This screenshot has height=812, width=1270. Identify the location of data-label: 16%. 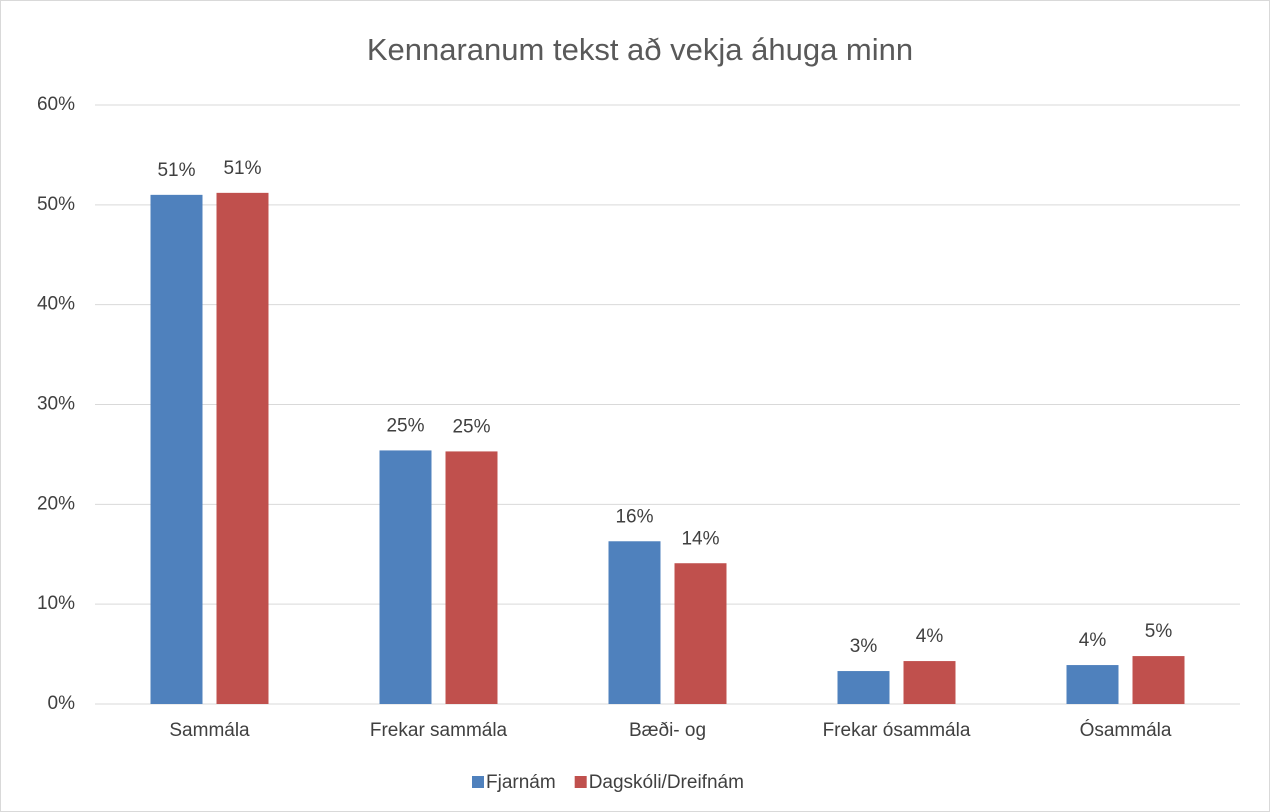
(634, 516).